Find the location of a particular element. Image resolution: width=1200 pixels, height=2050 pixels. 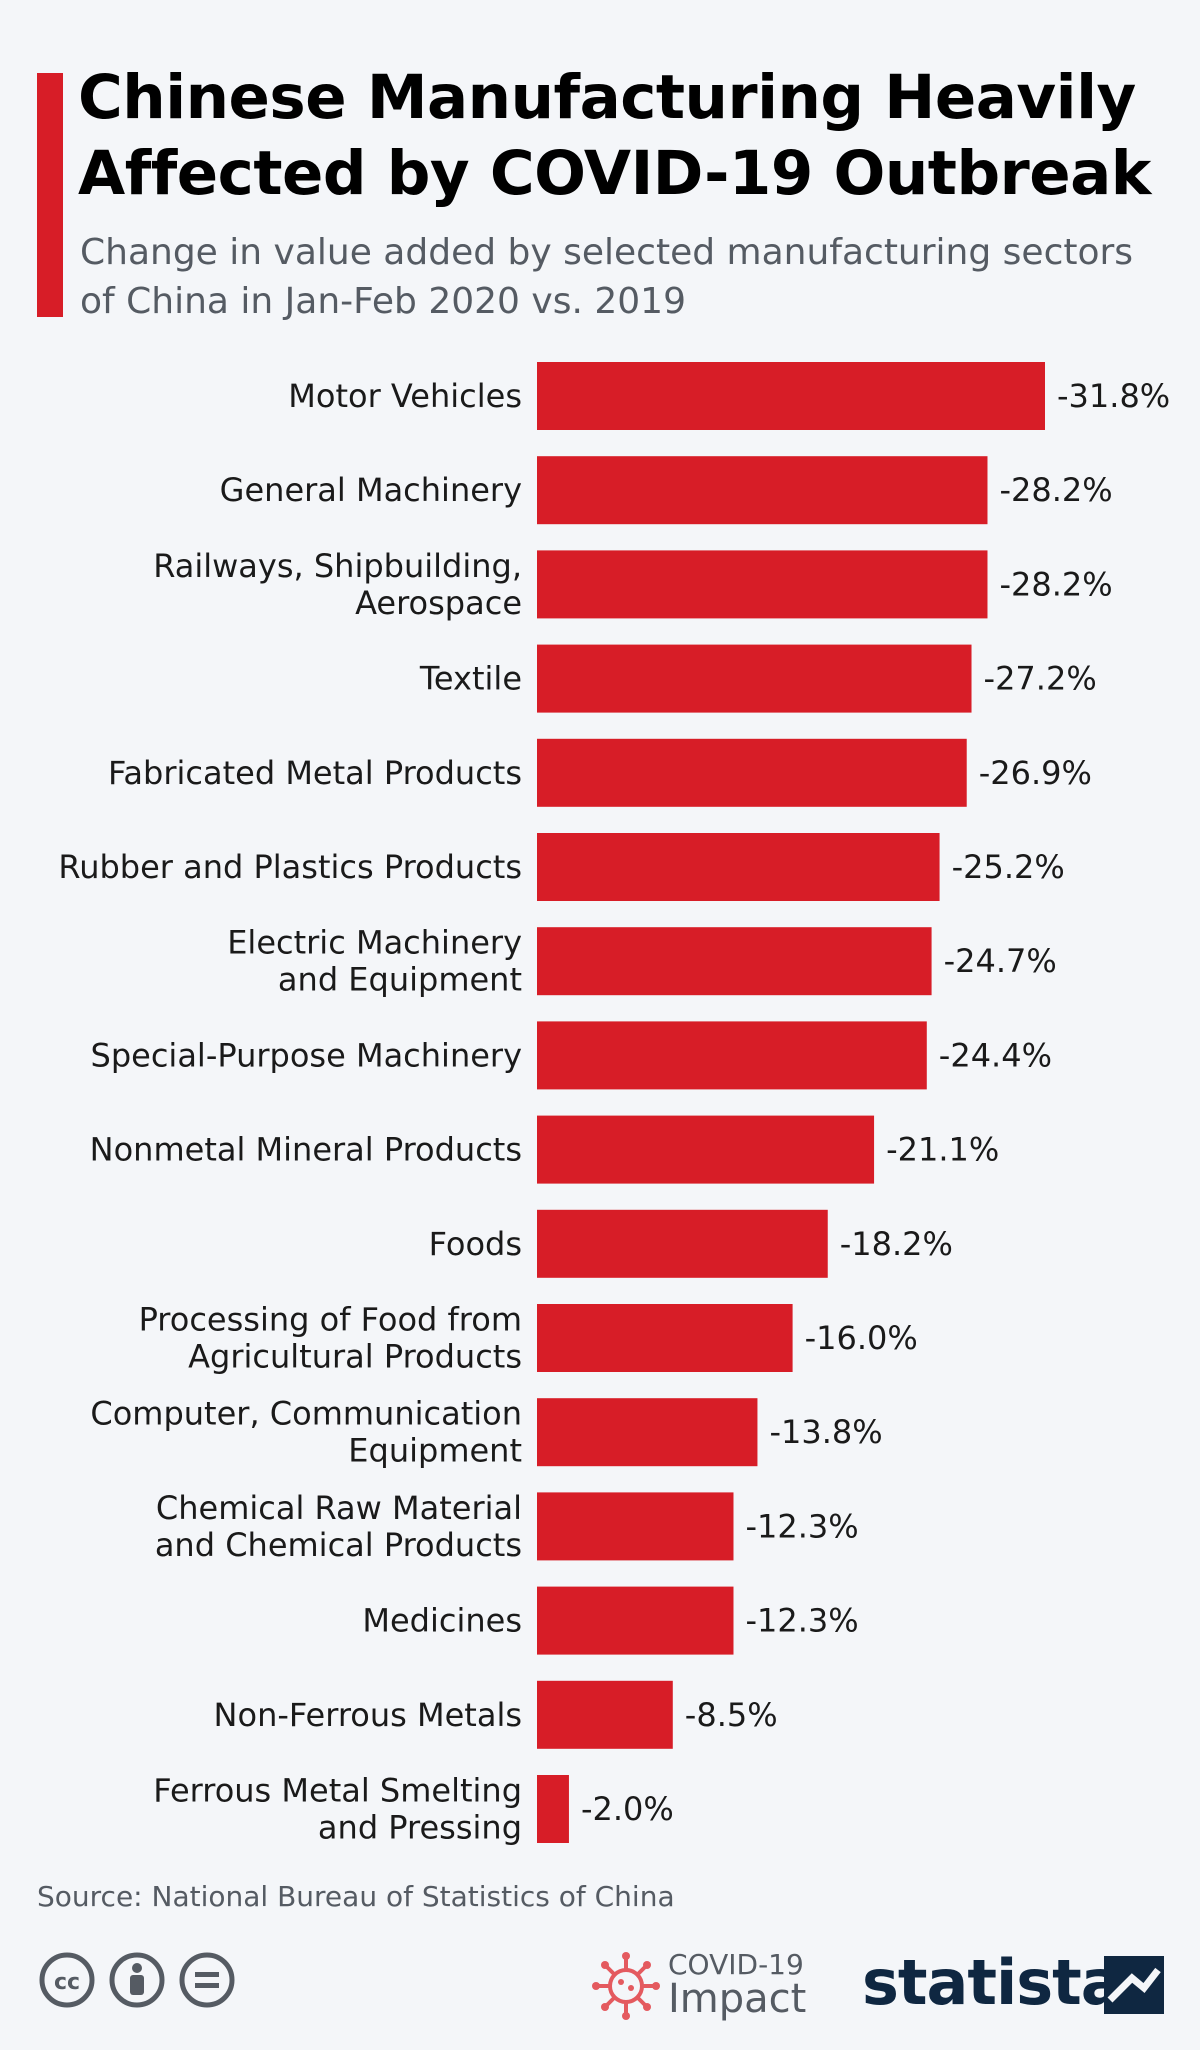

creative-commons-icon: cc is located at coordinates (67, 1980).